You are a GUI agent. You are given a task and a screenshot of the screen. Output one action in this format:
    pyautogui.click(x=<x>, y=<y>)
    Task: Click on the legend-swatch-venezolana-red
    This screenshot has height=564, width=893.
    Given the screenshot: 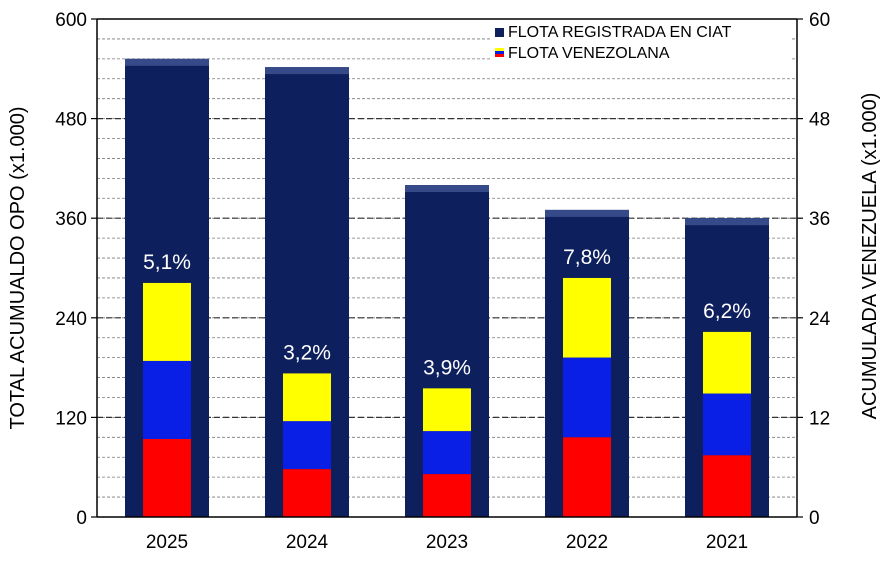 What is the action you would take?
    pyautogui.click(x=499, y=55)
    